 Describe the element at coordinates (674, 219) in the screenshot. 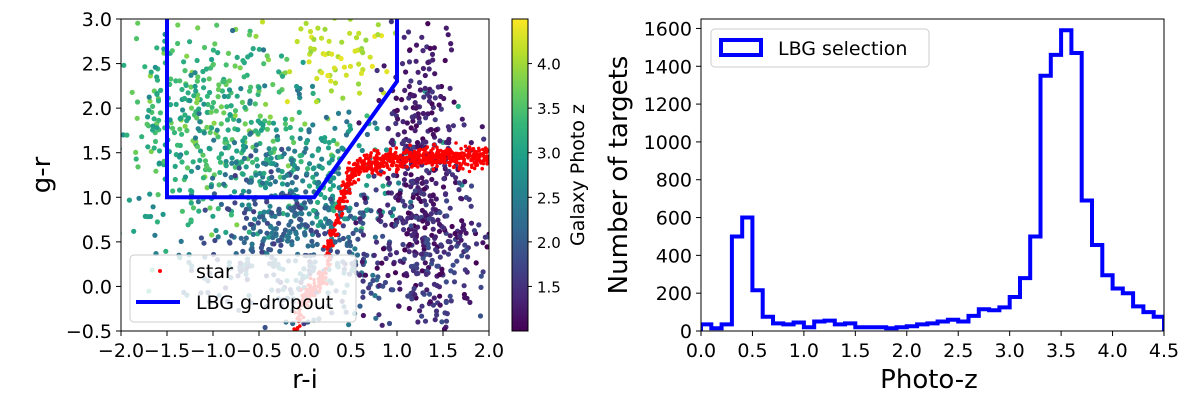

I see `histogram-y-tick-label: 600` at that location.